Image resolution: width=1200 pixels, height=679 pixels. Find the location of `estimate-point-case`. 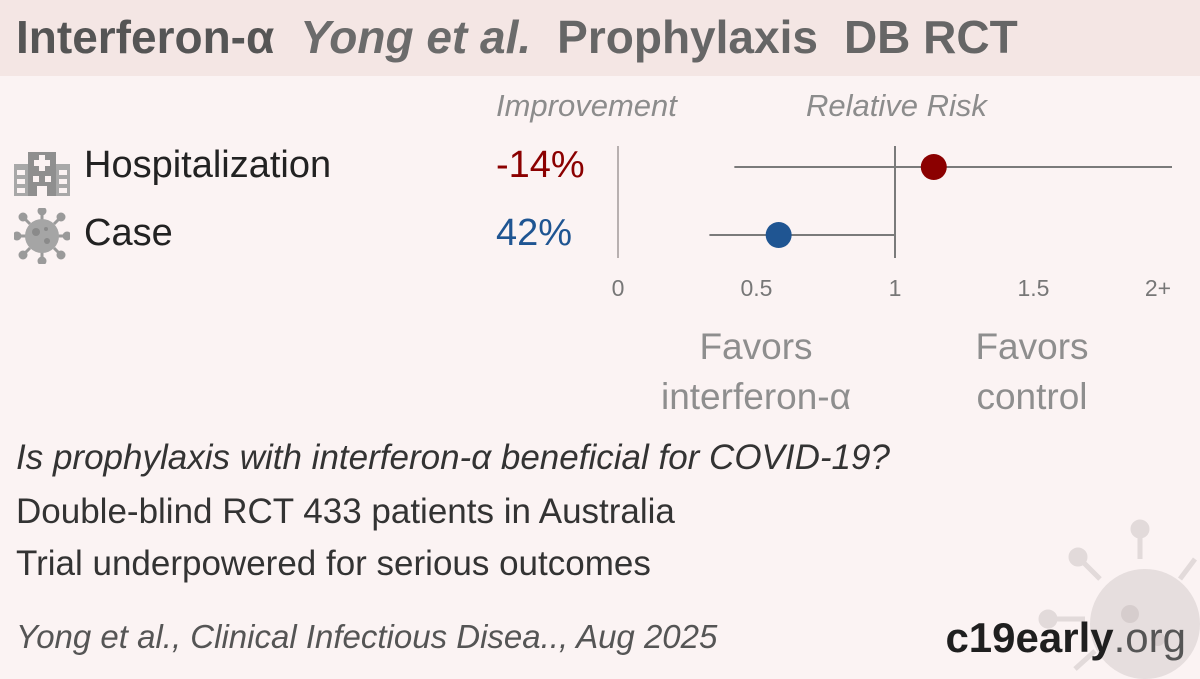

estimate-point-case is located at coordinates (778, 235).